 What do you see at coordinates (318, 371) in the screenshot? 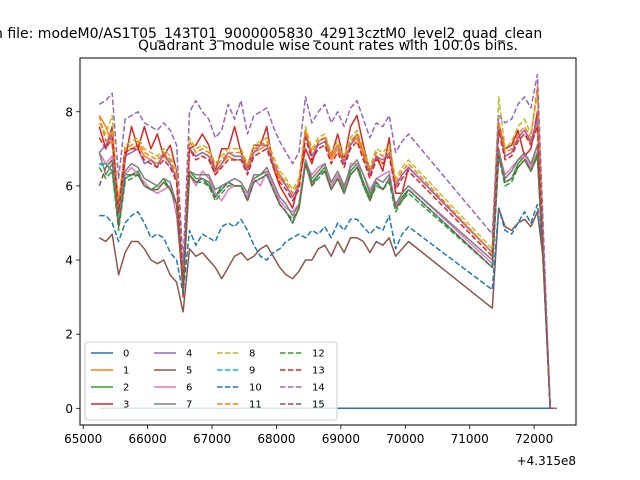
I see `legend-label-13: 13` at bounding box center [318, 371].